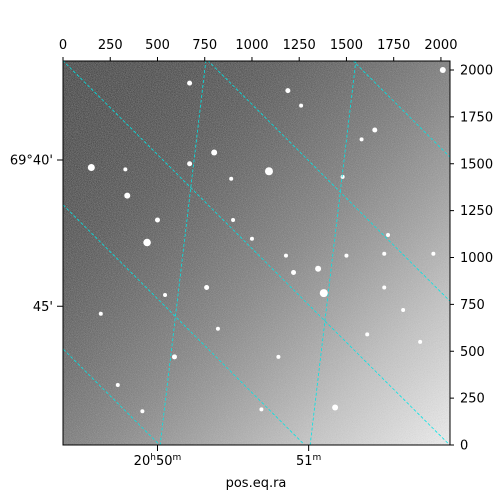 The width and height of the screenshot is (500, 500). I want to click on top-tick-label: 1750, so click(393, 45).